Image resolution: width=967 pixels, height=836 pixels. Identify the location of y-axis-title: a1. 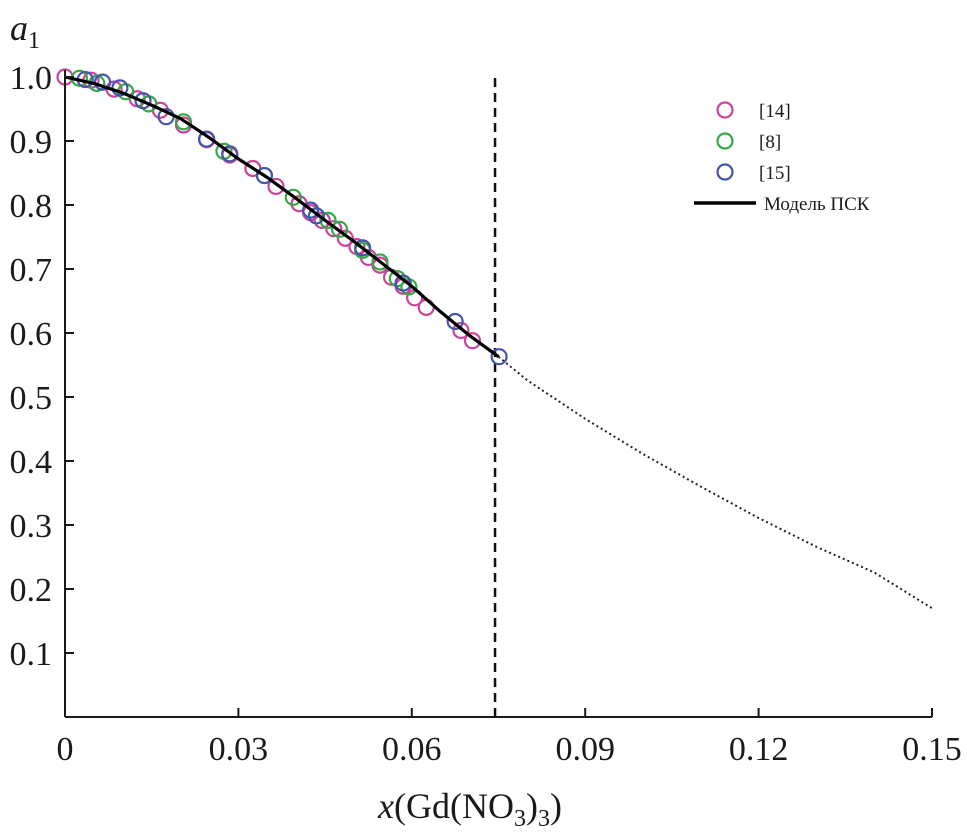
(25, 31).